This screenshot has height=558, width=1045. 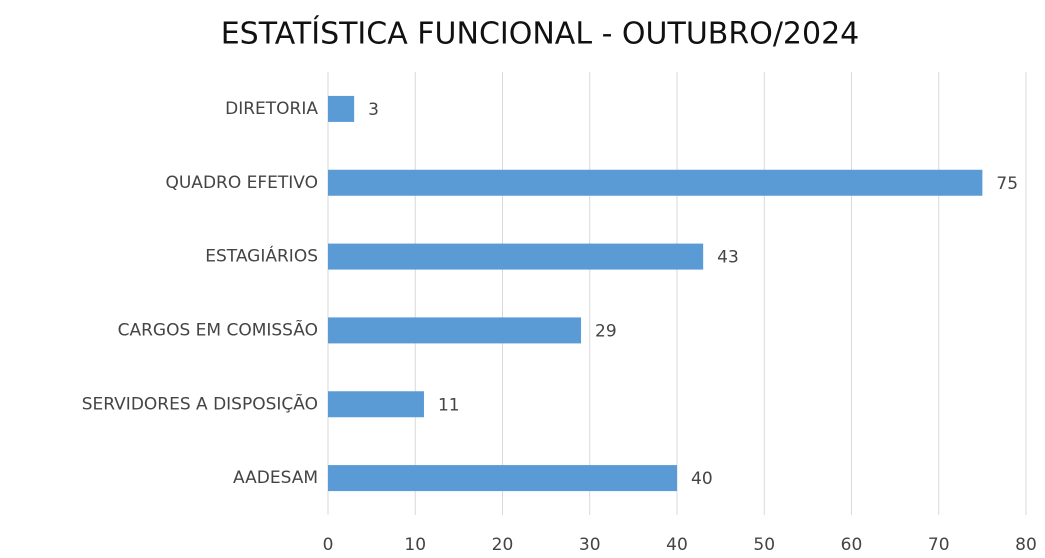 I want to click on data-label: 43, so click(x=728, y=258).